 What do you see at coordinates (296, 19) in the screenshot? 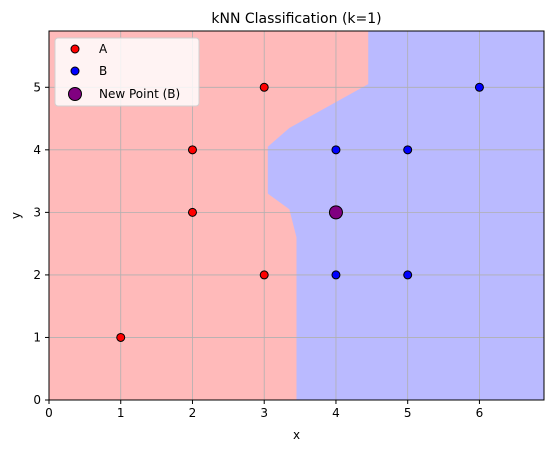
I see `chart-title: kNN Classification (k=1)` at bounding box center [296, 19].